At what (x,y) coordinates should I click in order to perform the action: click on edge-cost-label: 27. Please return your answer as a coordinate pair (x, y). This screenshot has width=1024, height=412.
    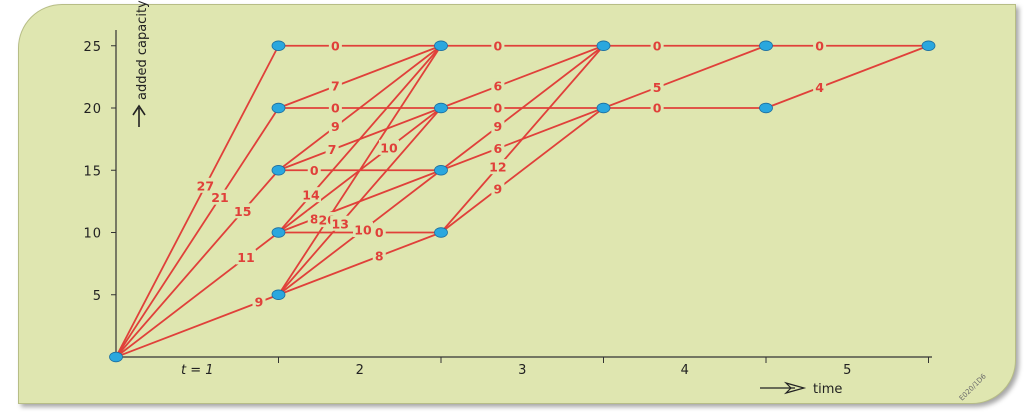
    Looking at the image, I should click on (205, 185).